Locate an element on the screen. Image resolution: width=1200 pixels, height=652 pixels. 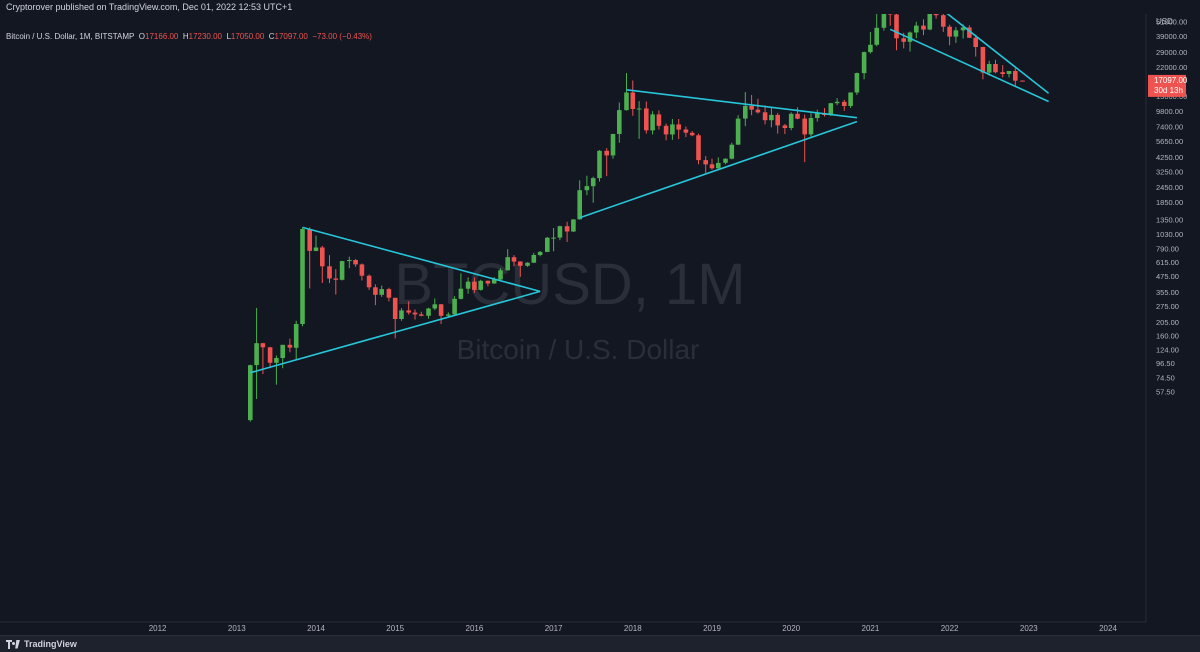
y-tick-label: 51000.00 is located at coordinates (1171, 21).